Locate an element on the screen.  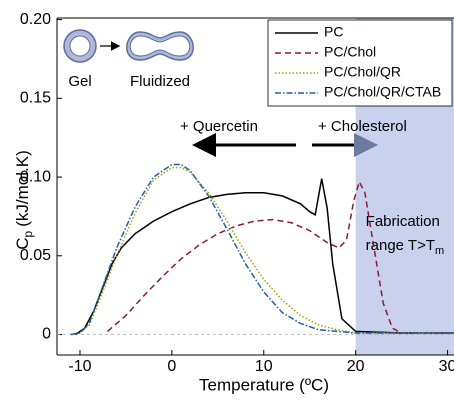
y-axis-label-main: C is located at coordinates (22, 243).